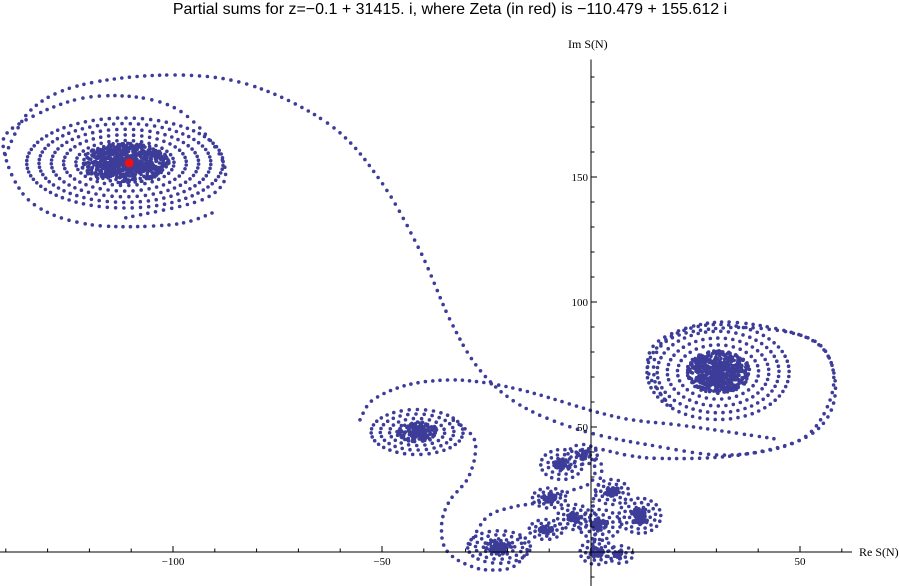 This screenshot has width=900, height=586. What do you see at coordinates (588, 44) in the screenshot?
I see `y-axis-label: Im S(N)` at bounding box center [588, 44].